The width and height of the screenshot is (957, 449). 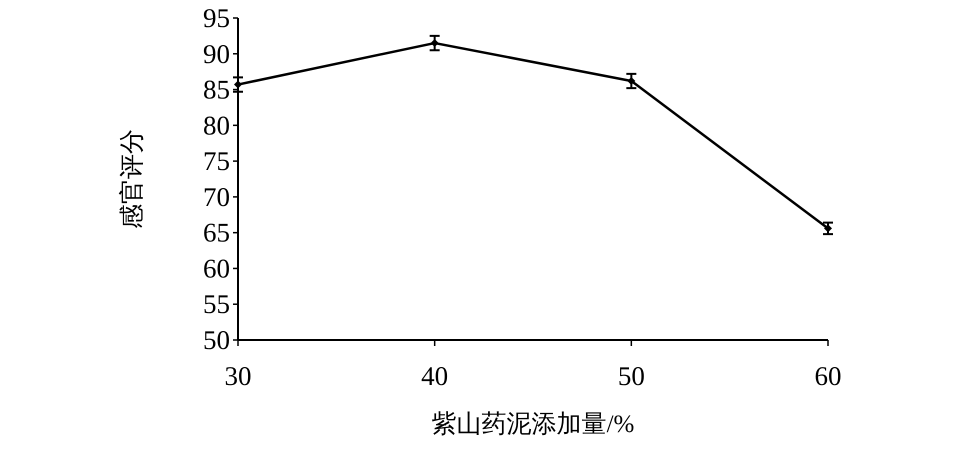 What do you see at coordinates (216, 304) in the screenshot?
I see `y-tick-label: 55` at bounding box center [216, 304].